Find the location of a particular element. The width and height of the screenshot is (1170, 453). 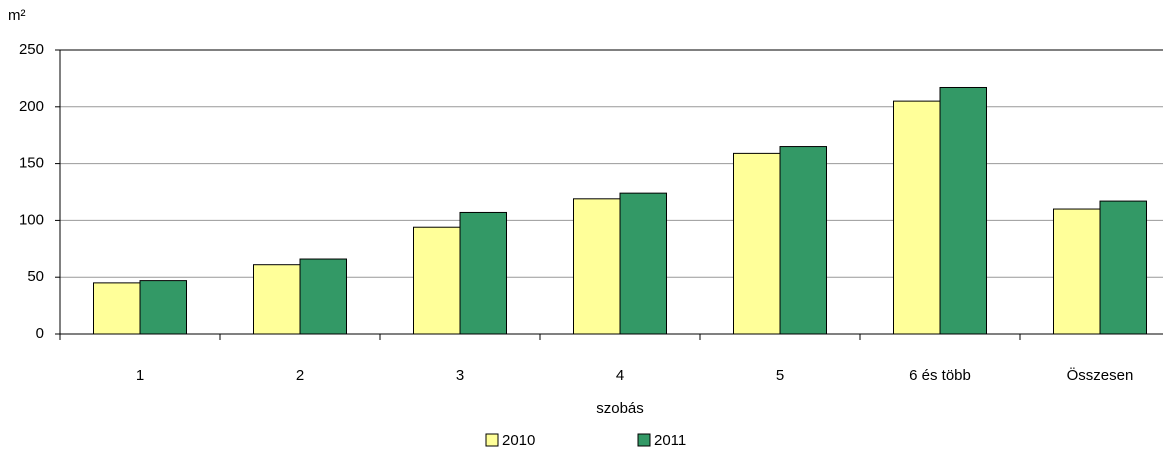

y-tick-label: 100 is located at coordinates (31, 219).